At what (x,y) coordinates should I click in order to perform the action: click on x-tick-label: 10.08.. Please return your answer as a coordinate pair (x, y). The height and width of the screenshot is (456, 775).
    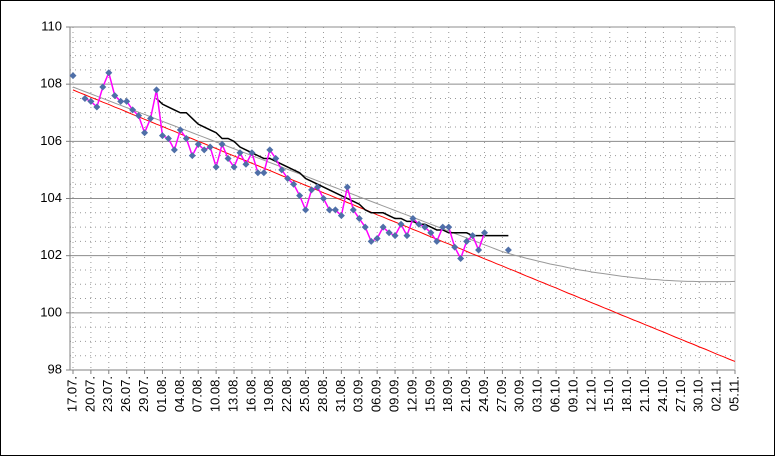
    Looking at the image, I should click on (215, 394).